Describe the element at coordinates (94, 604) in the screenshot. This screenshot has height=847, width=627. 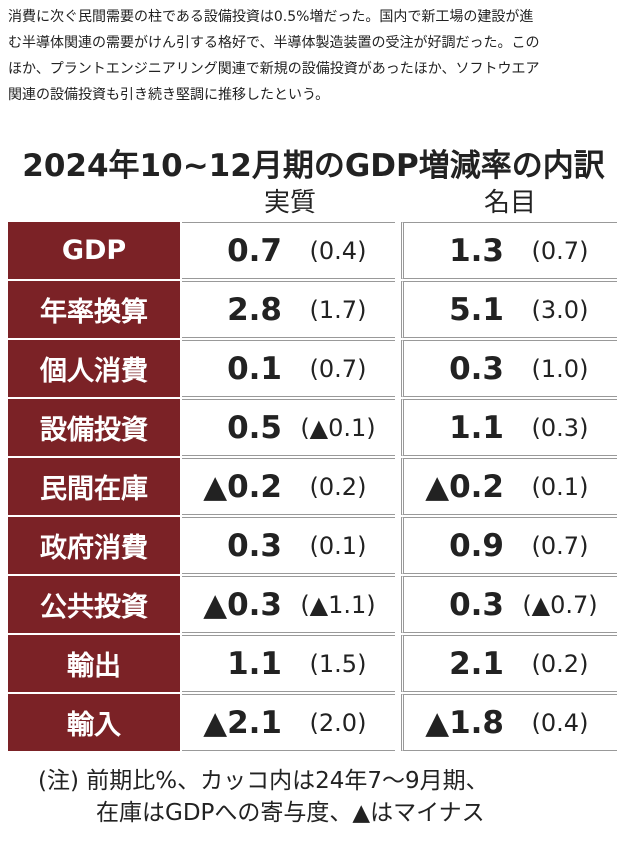
I see `row-label: 公共投資` at that location.